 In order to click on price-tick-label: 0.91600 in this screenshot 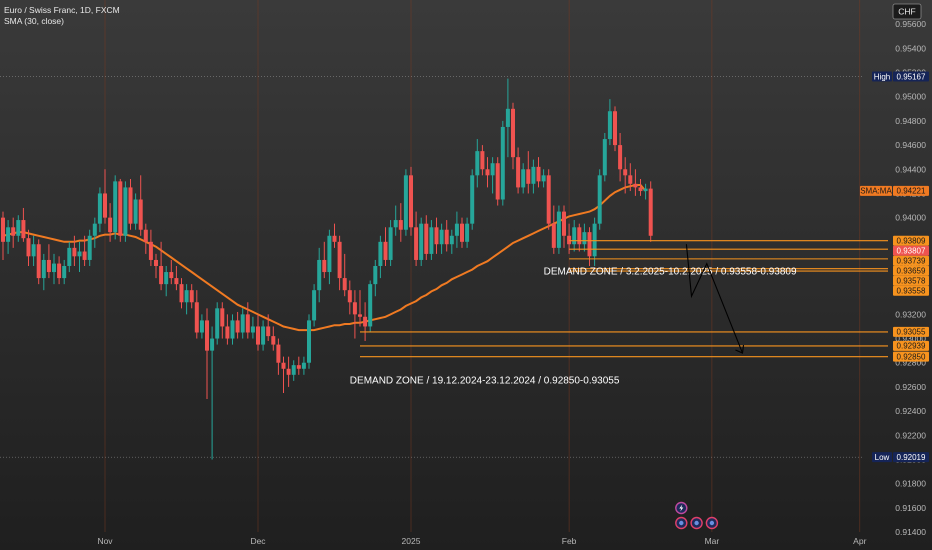, I will do `click(910, 508)`.